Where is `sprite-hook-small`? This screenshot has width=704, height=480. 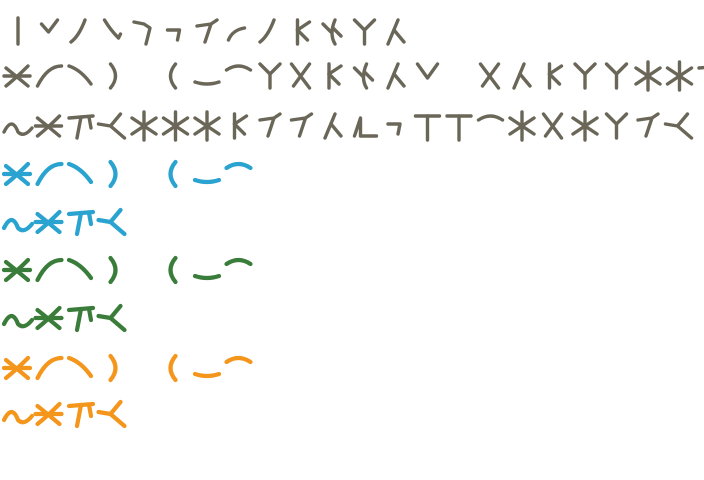 sprite-hook-small is located at coordinates (394, 129).